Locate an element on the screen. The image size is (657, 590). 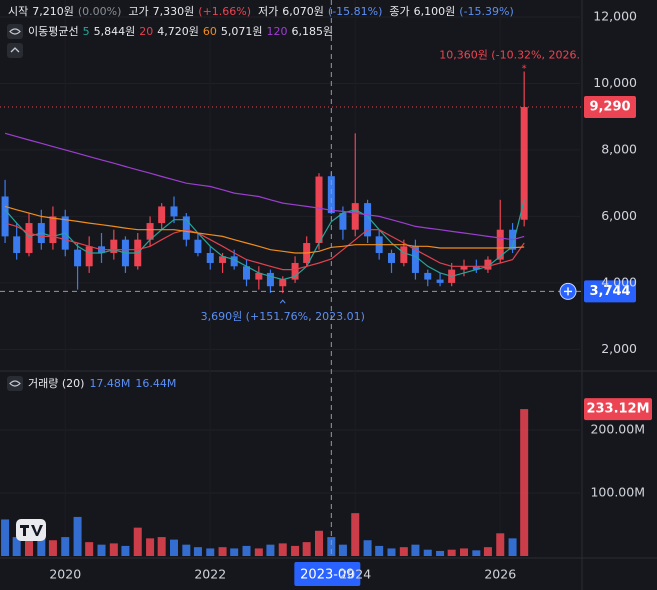
ohlc-label: 종가 is located at coordinates (399, 11).